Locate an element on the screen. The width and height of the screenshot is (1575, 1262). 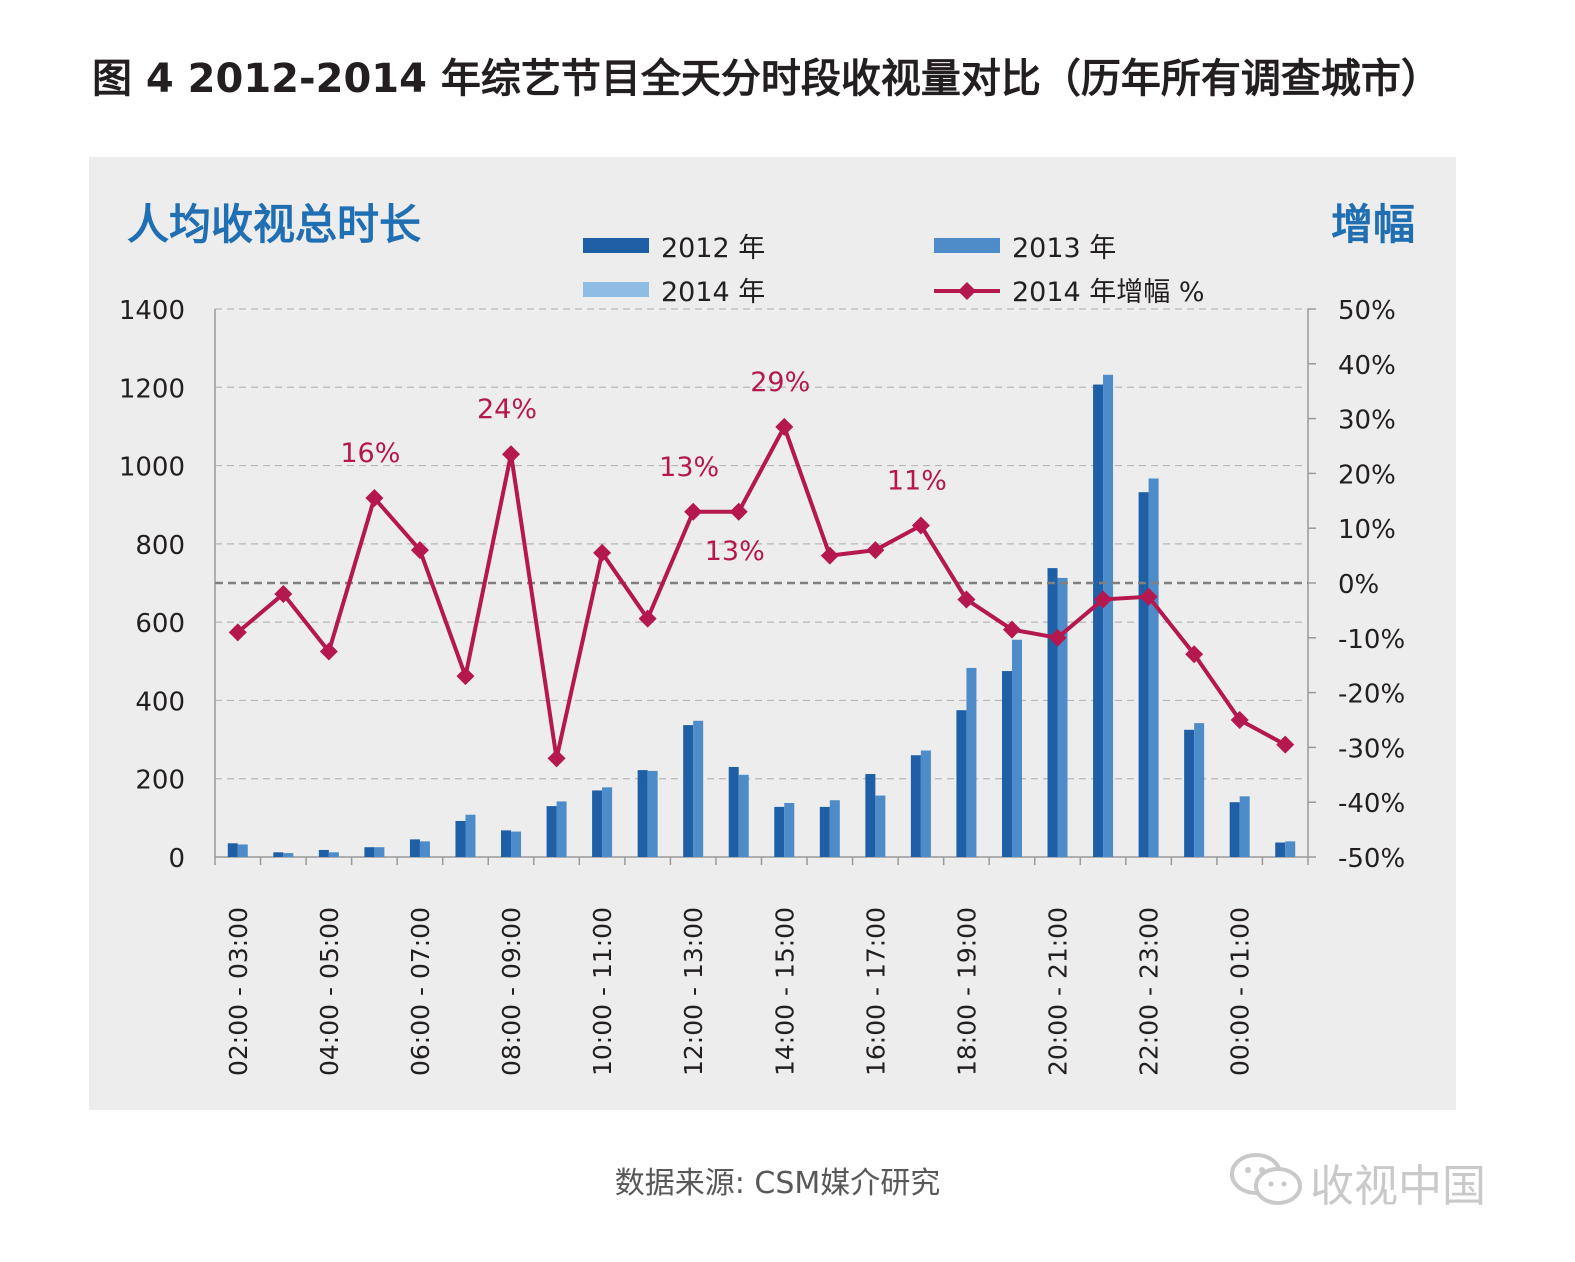
y2-tick-label: 40% is located at coordinates (1367, 366).